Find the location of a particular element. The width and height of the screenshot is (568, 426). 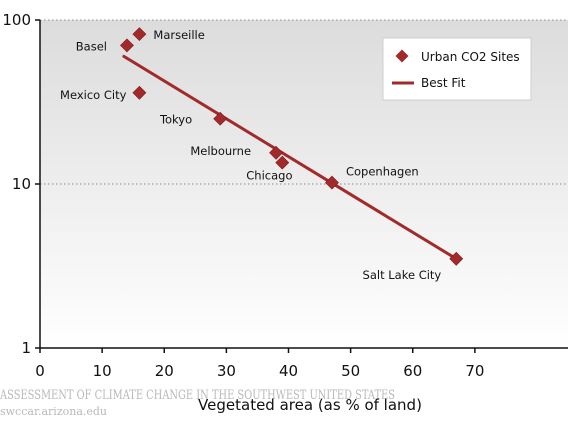

point-label: Marseille is located at coordinates (178, 35).